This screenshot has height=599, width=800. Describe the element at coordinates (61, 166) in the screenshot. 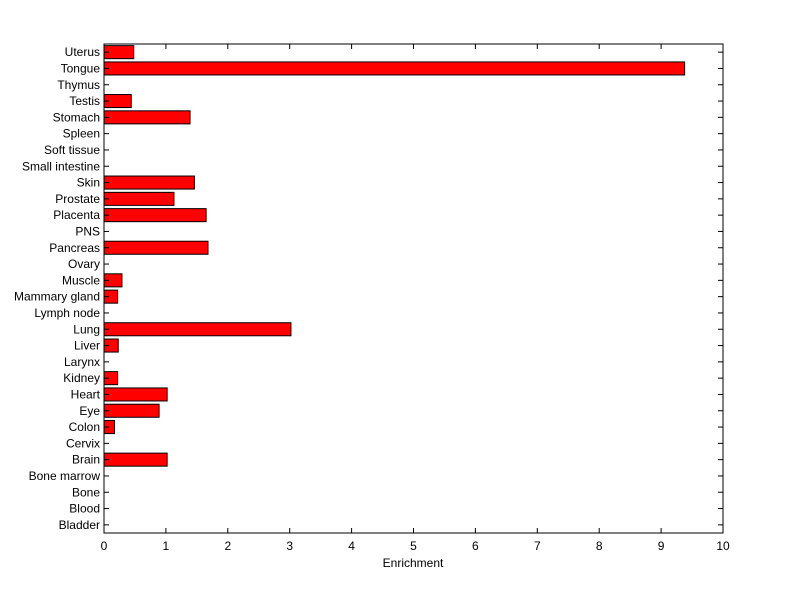

I see `y-tick-label: Small intestine` at that location.